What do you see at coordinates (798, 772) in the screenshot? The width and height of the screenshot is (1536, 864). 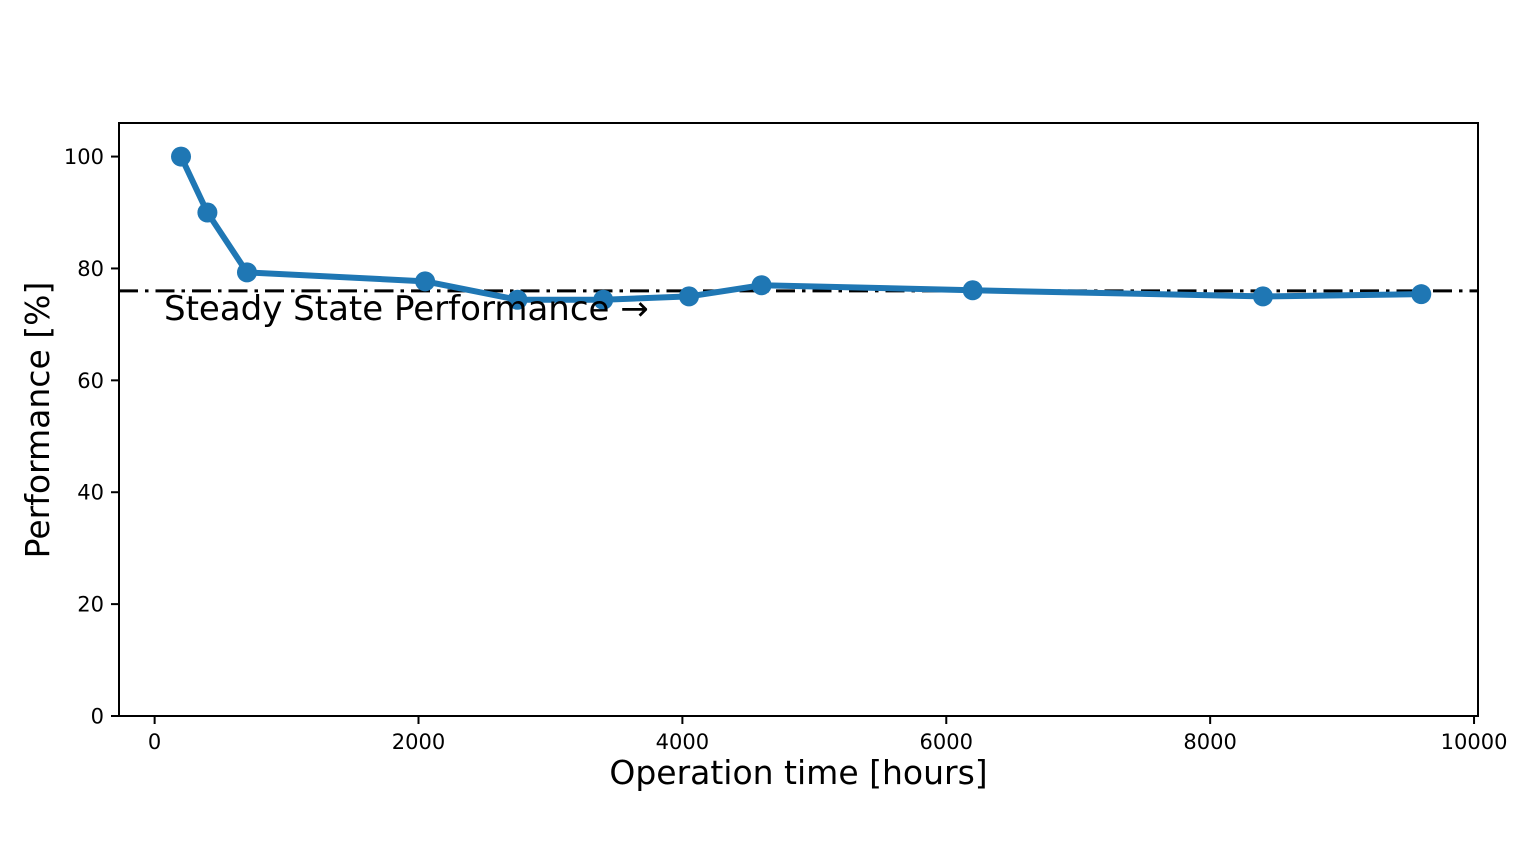 I see `x-axis-label: Operation time [hours]` at bounding box center [798, 772].